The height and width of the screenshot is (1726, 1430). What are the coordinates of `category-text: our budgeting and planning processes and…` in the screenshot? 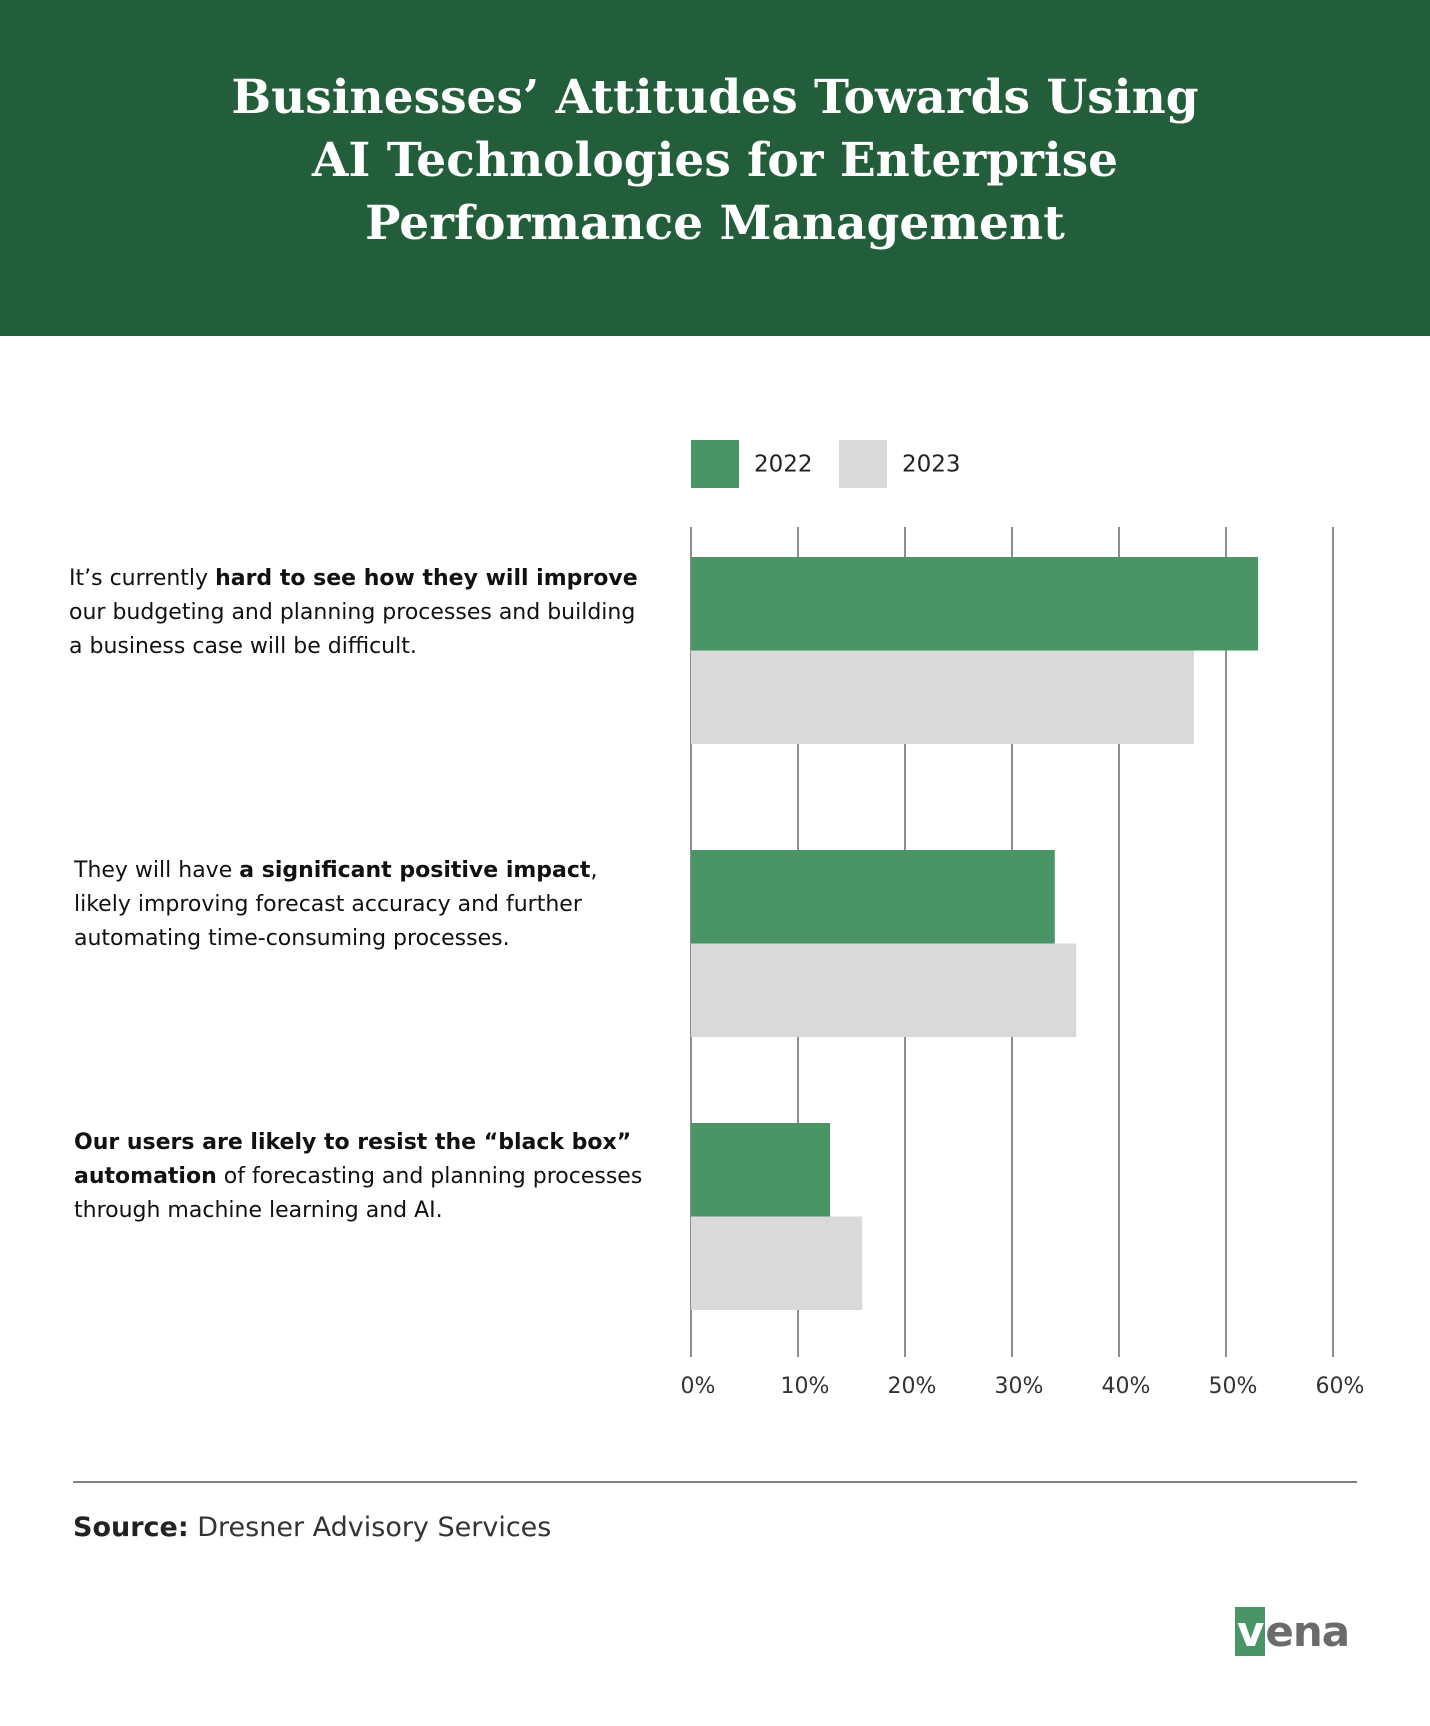 It's located at (352, 629).